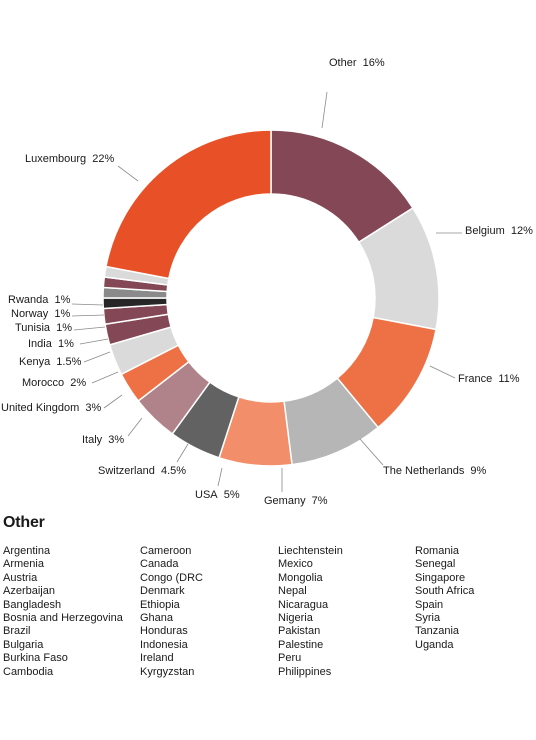  I want to click on other-country-item: Spain, so click(429, 604).